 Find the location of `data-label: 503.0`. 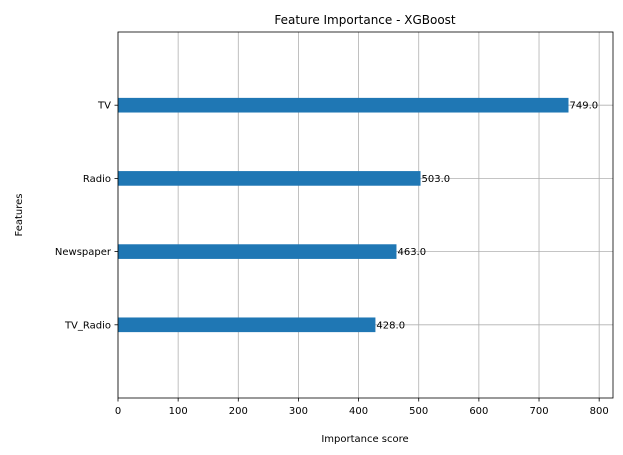

data-label: 503.0 is located at coordinates (436, 179).